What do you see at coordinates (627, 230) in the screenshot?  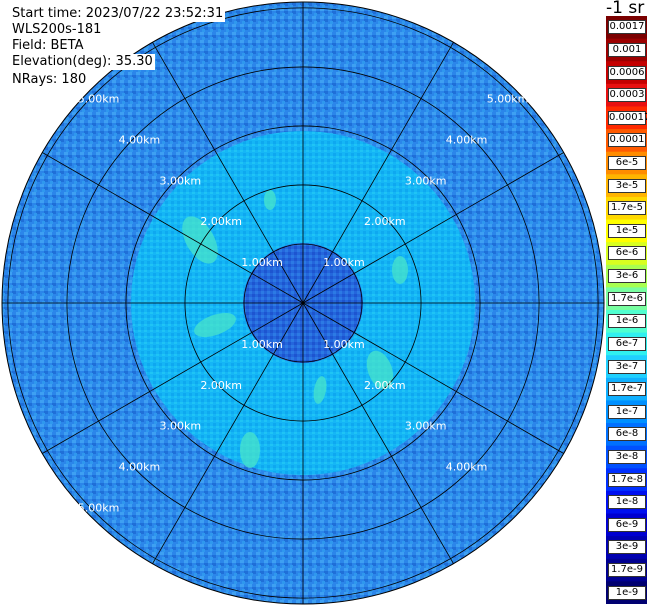 I see `colorbar-tick-label: 1e-5` at bounding box center [627, 230].